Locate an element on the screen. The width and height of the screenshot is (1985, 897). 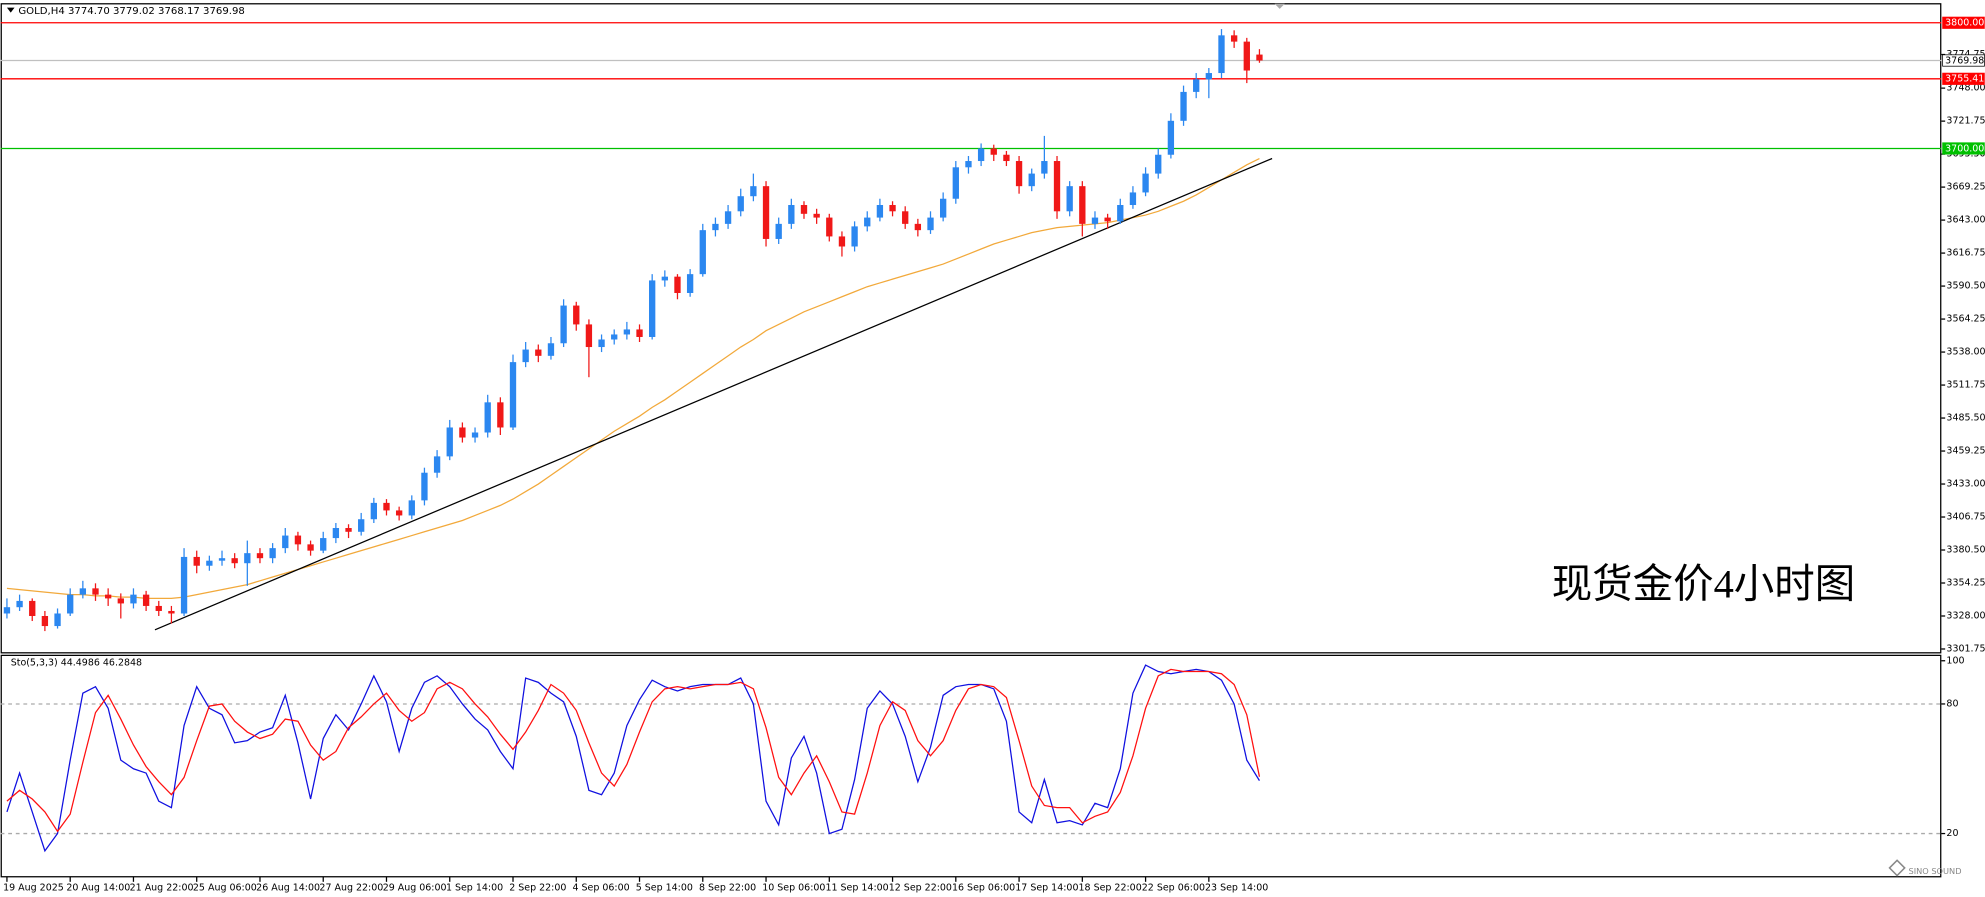
y-tick-label: 3354.25 is located at coordinates (1965, 583).